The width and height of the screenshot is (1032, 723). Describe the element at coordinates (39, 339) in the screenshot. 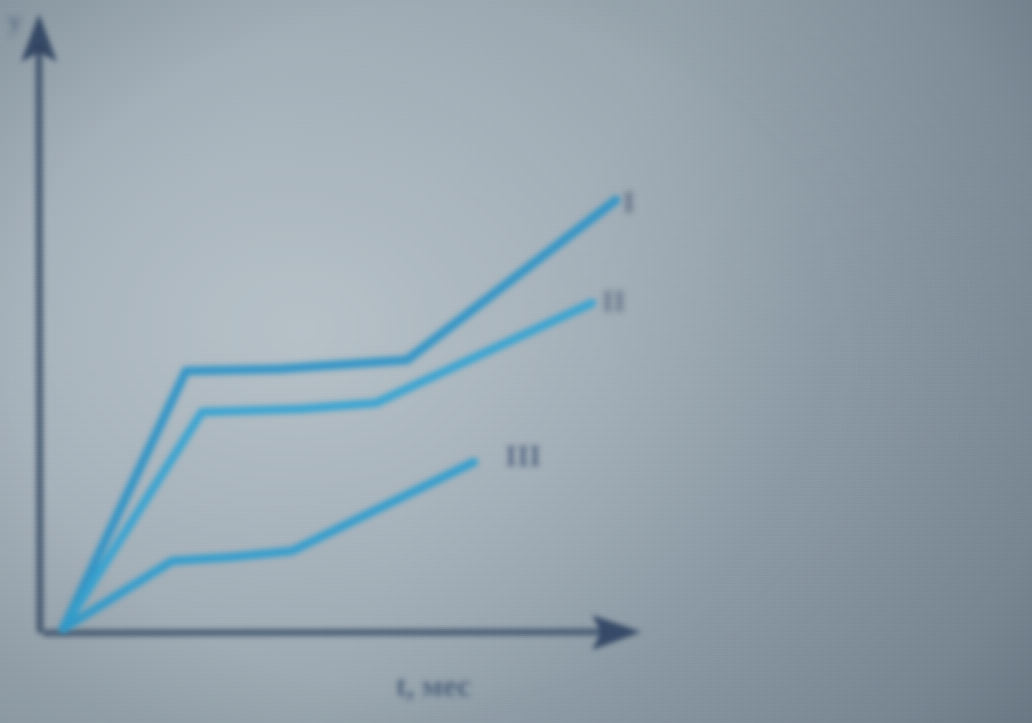

I see `y-axis` at that location.